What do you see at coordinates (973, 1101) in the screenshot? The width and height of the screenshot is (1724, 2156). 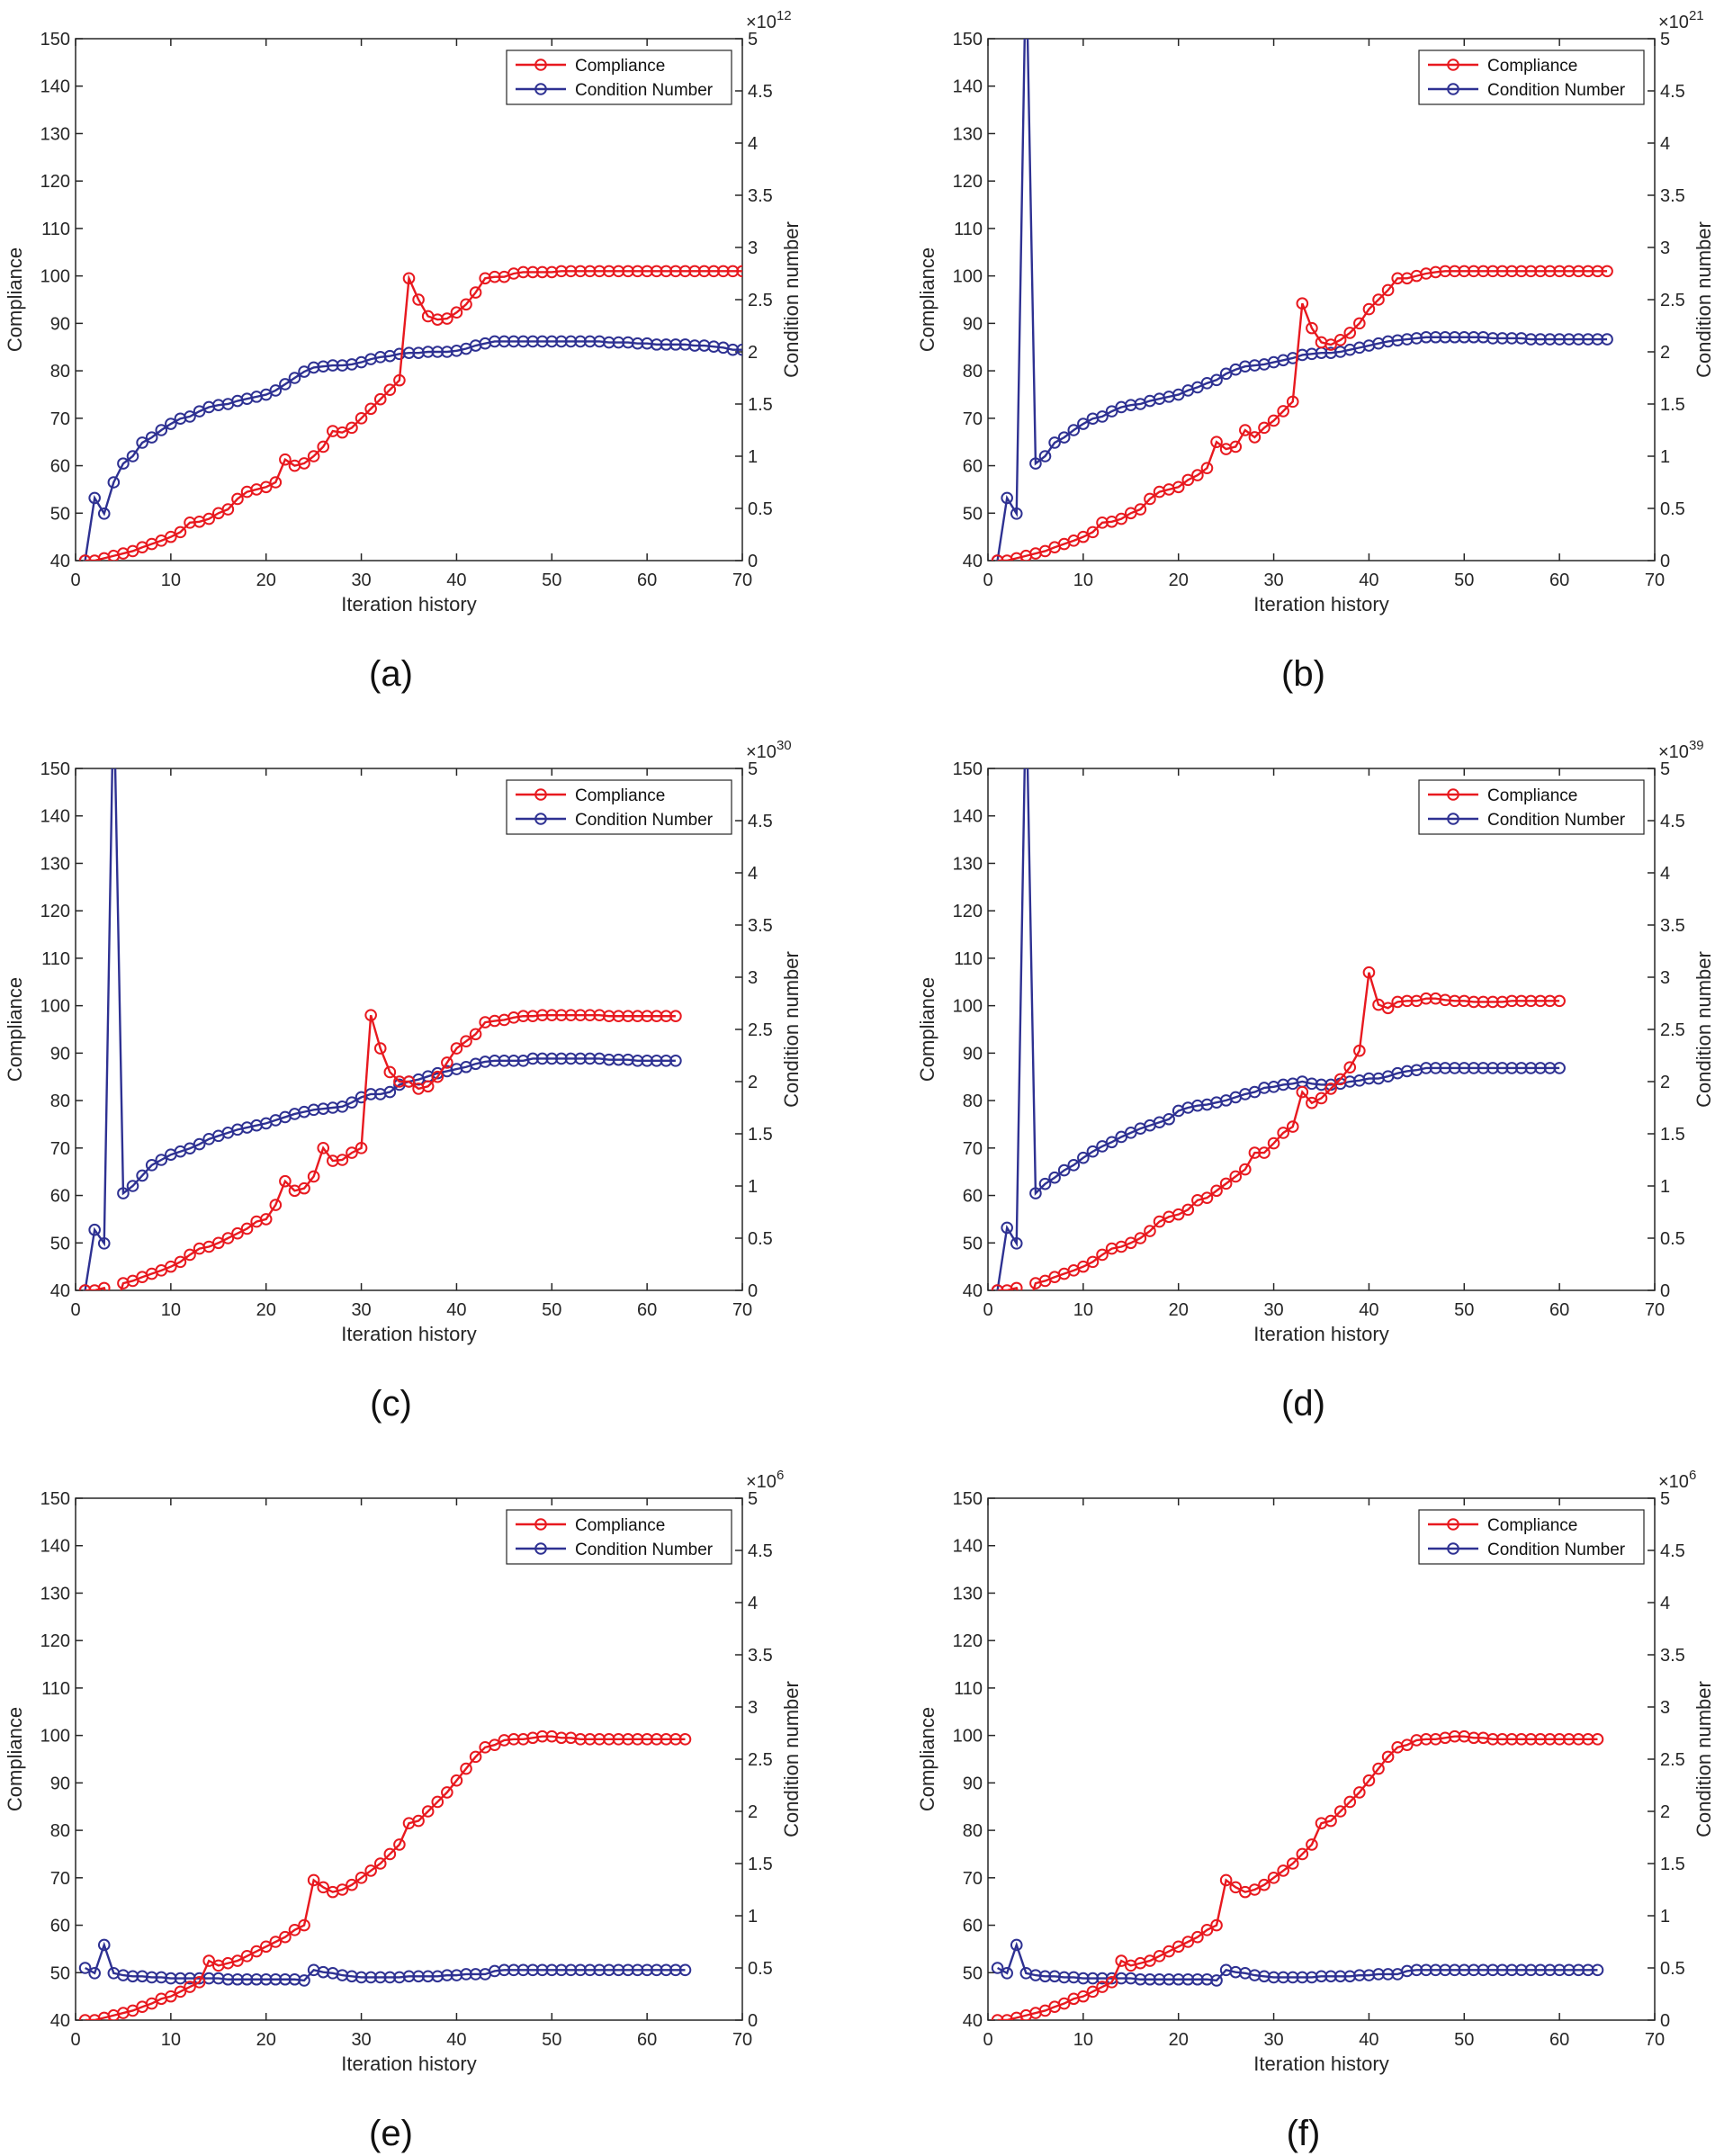 I see `y-left-tick-label: 80` at bounding box center [973, 1101].